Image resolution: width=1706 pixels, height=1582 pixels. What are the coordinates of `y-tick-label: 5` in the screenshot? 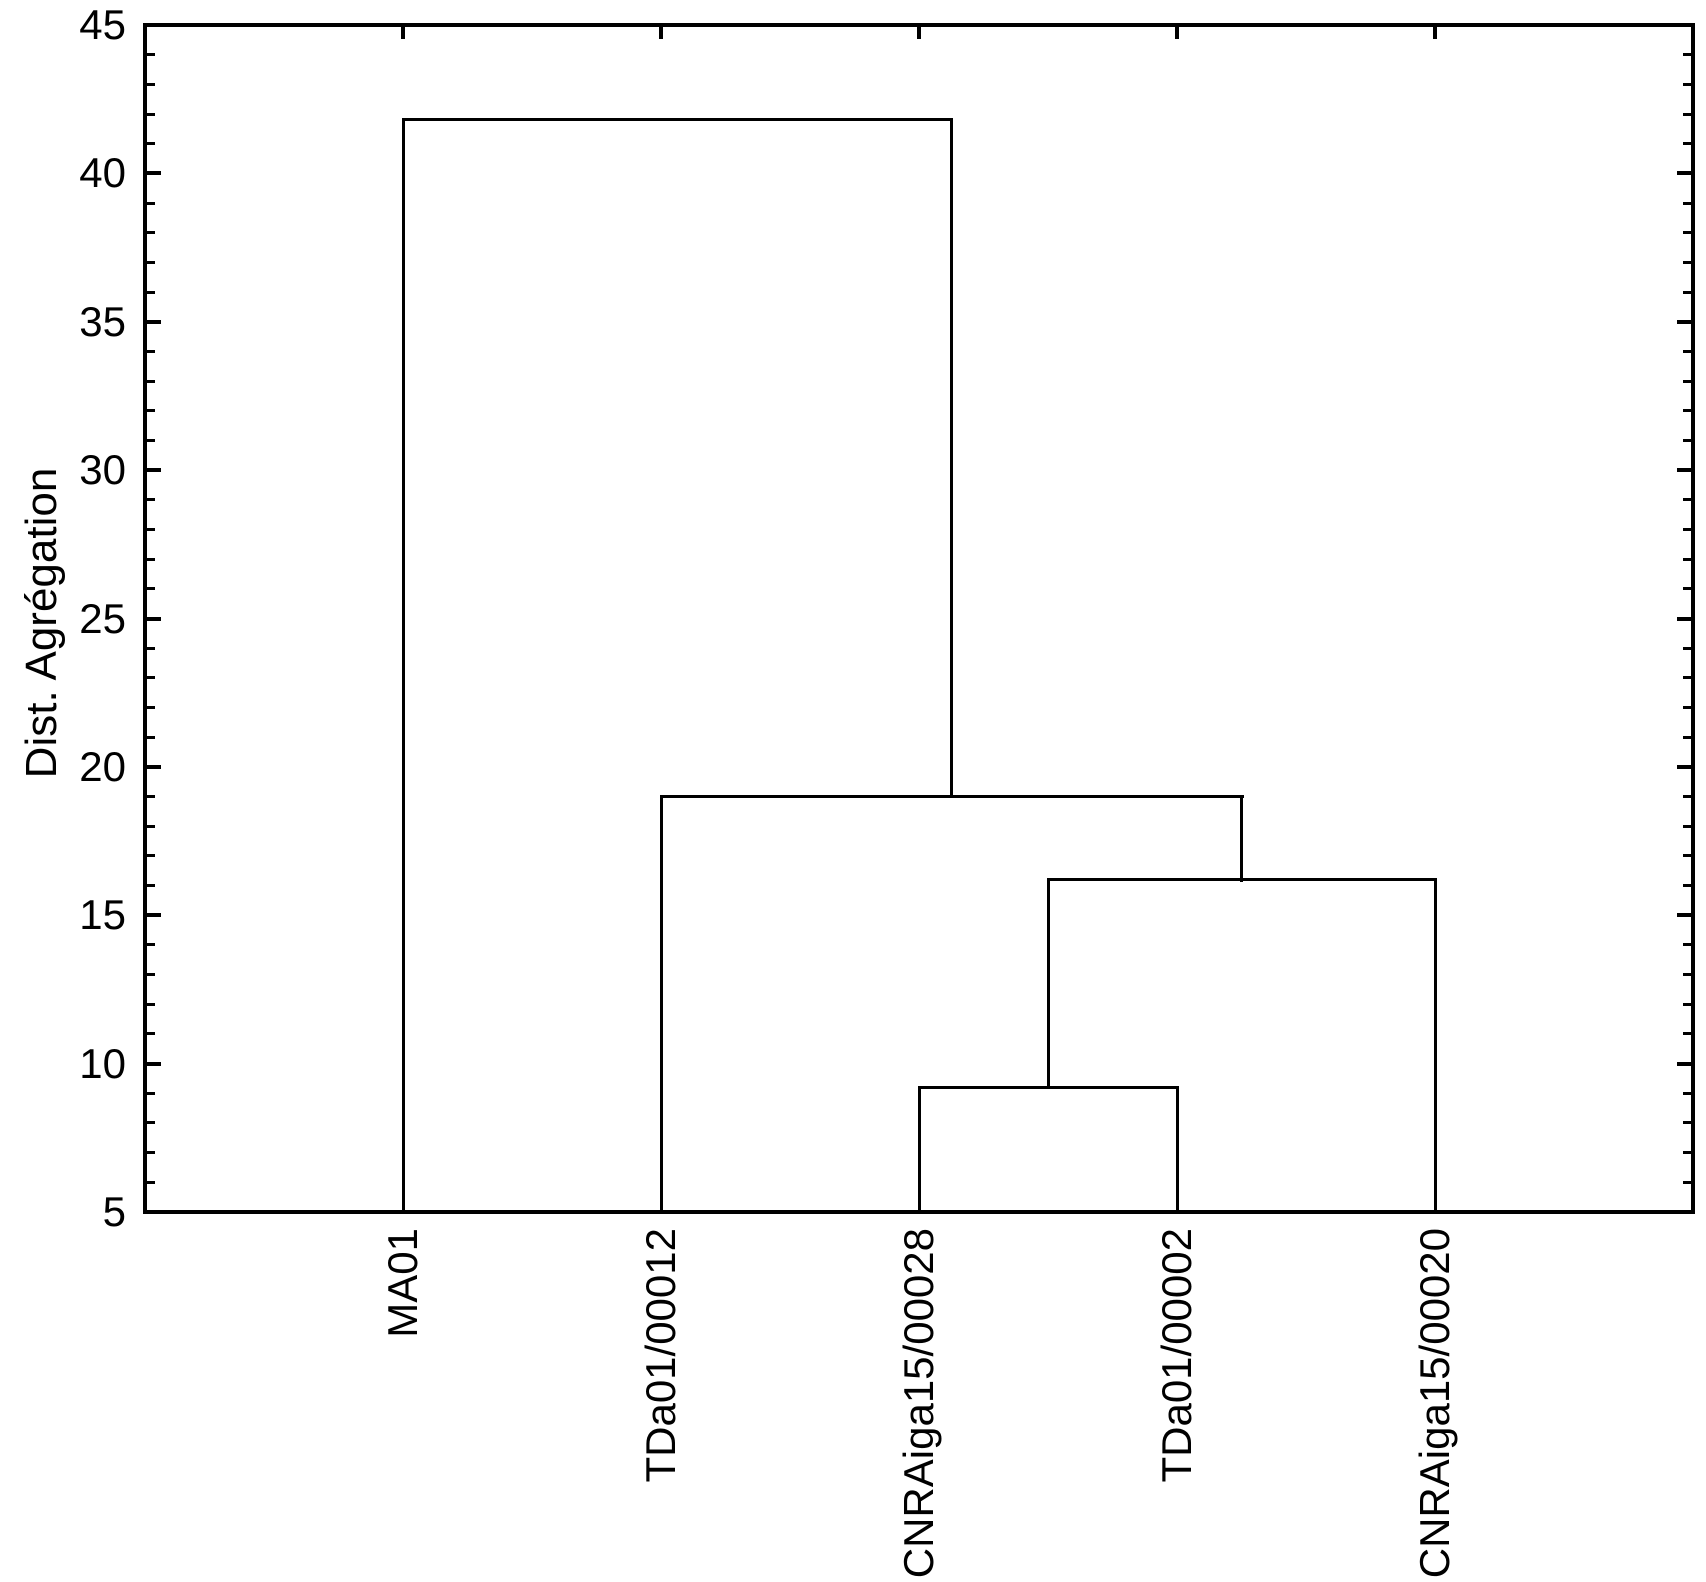 It's located at (114, 1211).